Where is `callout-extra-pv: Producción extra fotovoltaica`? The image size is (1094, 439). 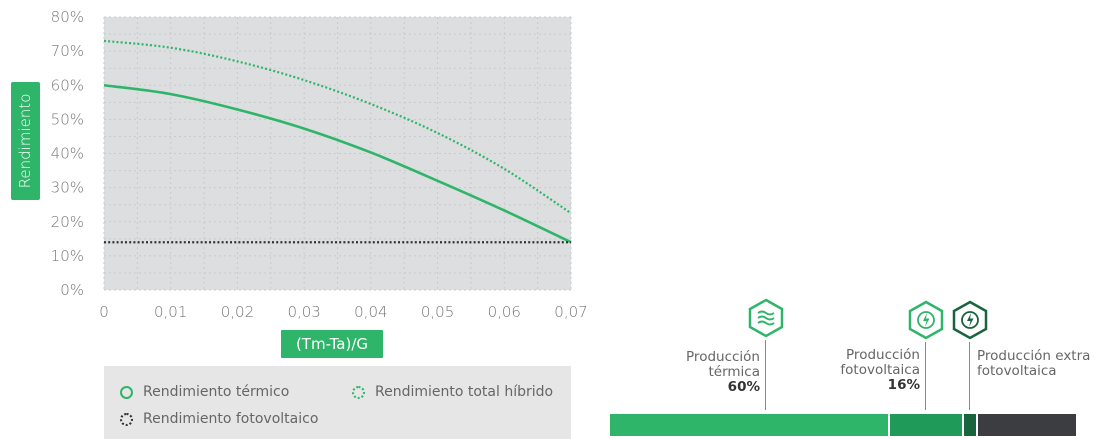 callout-extra-pv: Producción extra fotovoltaica is located at coordinates (1035, 364).